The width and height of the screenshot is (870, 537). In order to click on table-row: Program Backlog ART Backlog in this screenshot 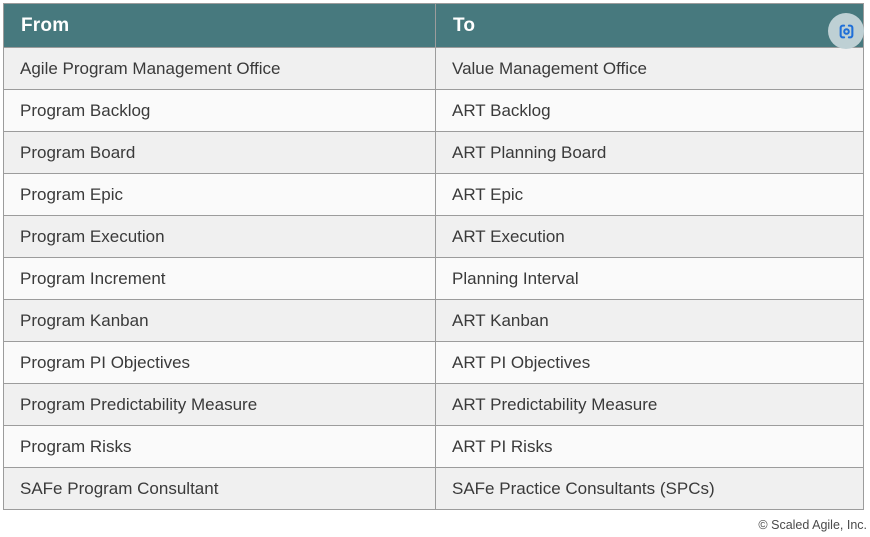, I will do `click(433, 110)`.